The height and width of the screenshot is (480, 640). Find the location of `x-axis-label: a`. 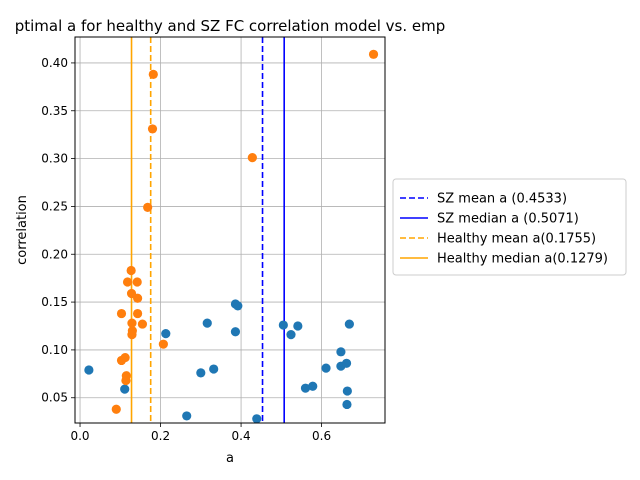

x-axis-label: a is located at coordinates (230, 458).